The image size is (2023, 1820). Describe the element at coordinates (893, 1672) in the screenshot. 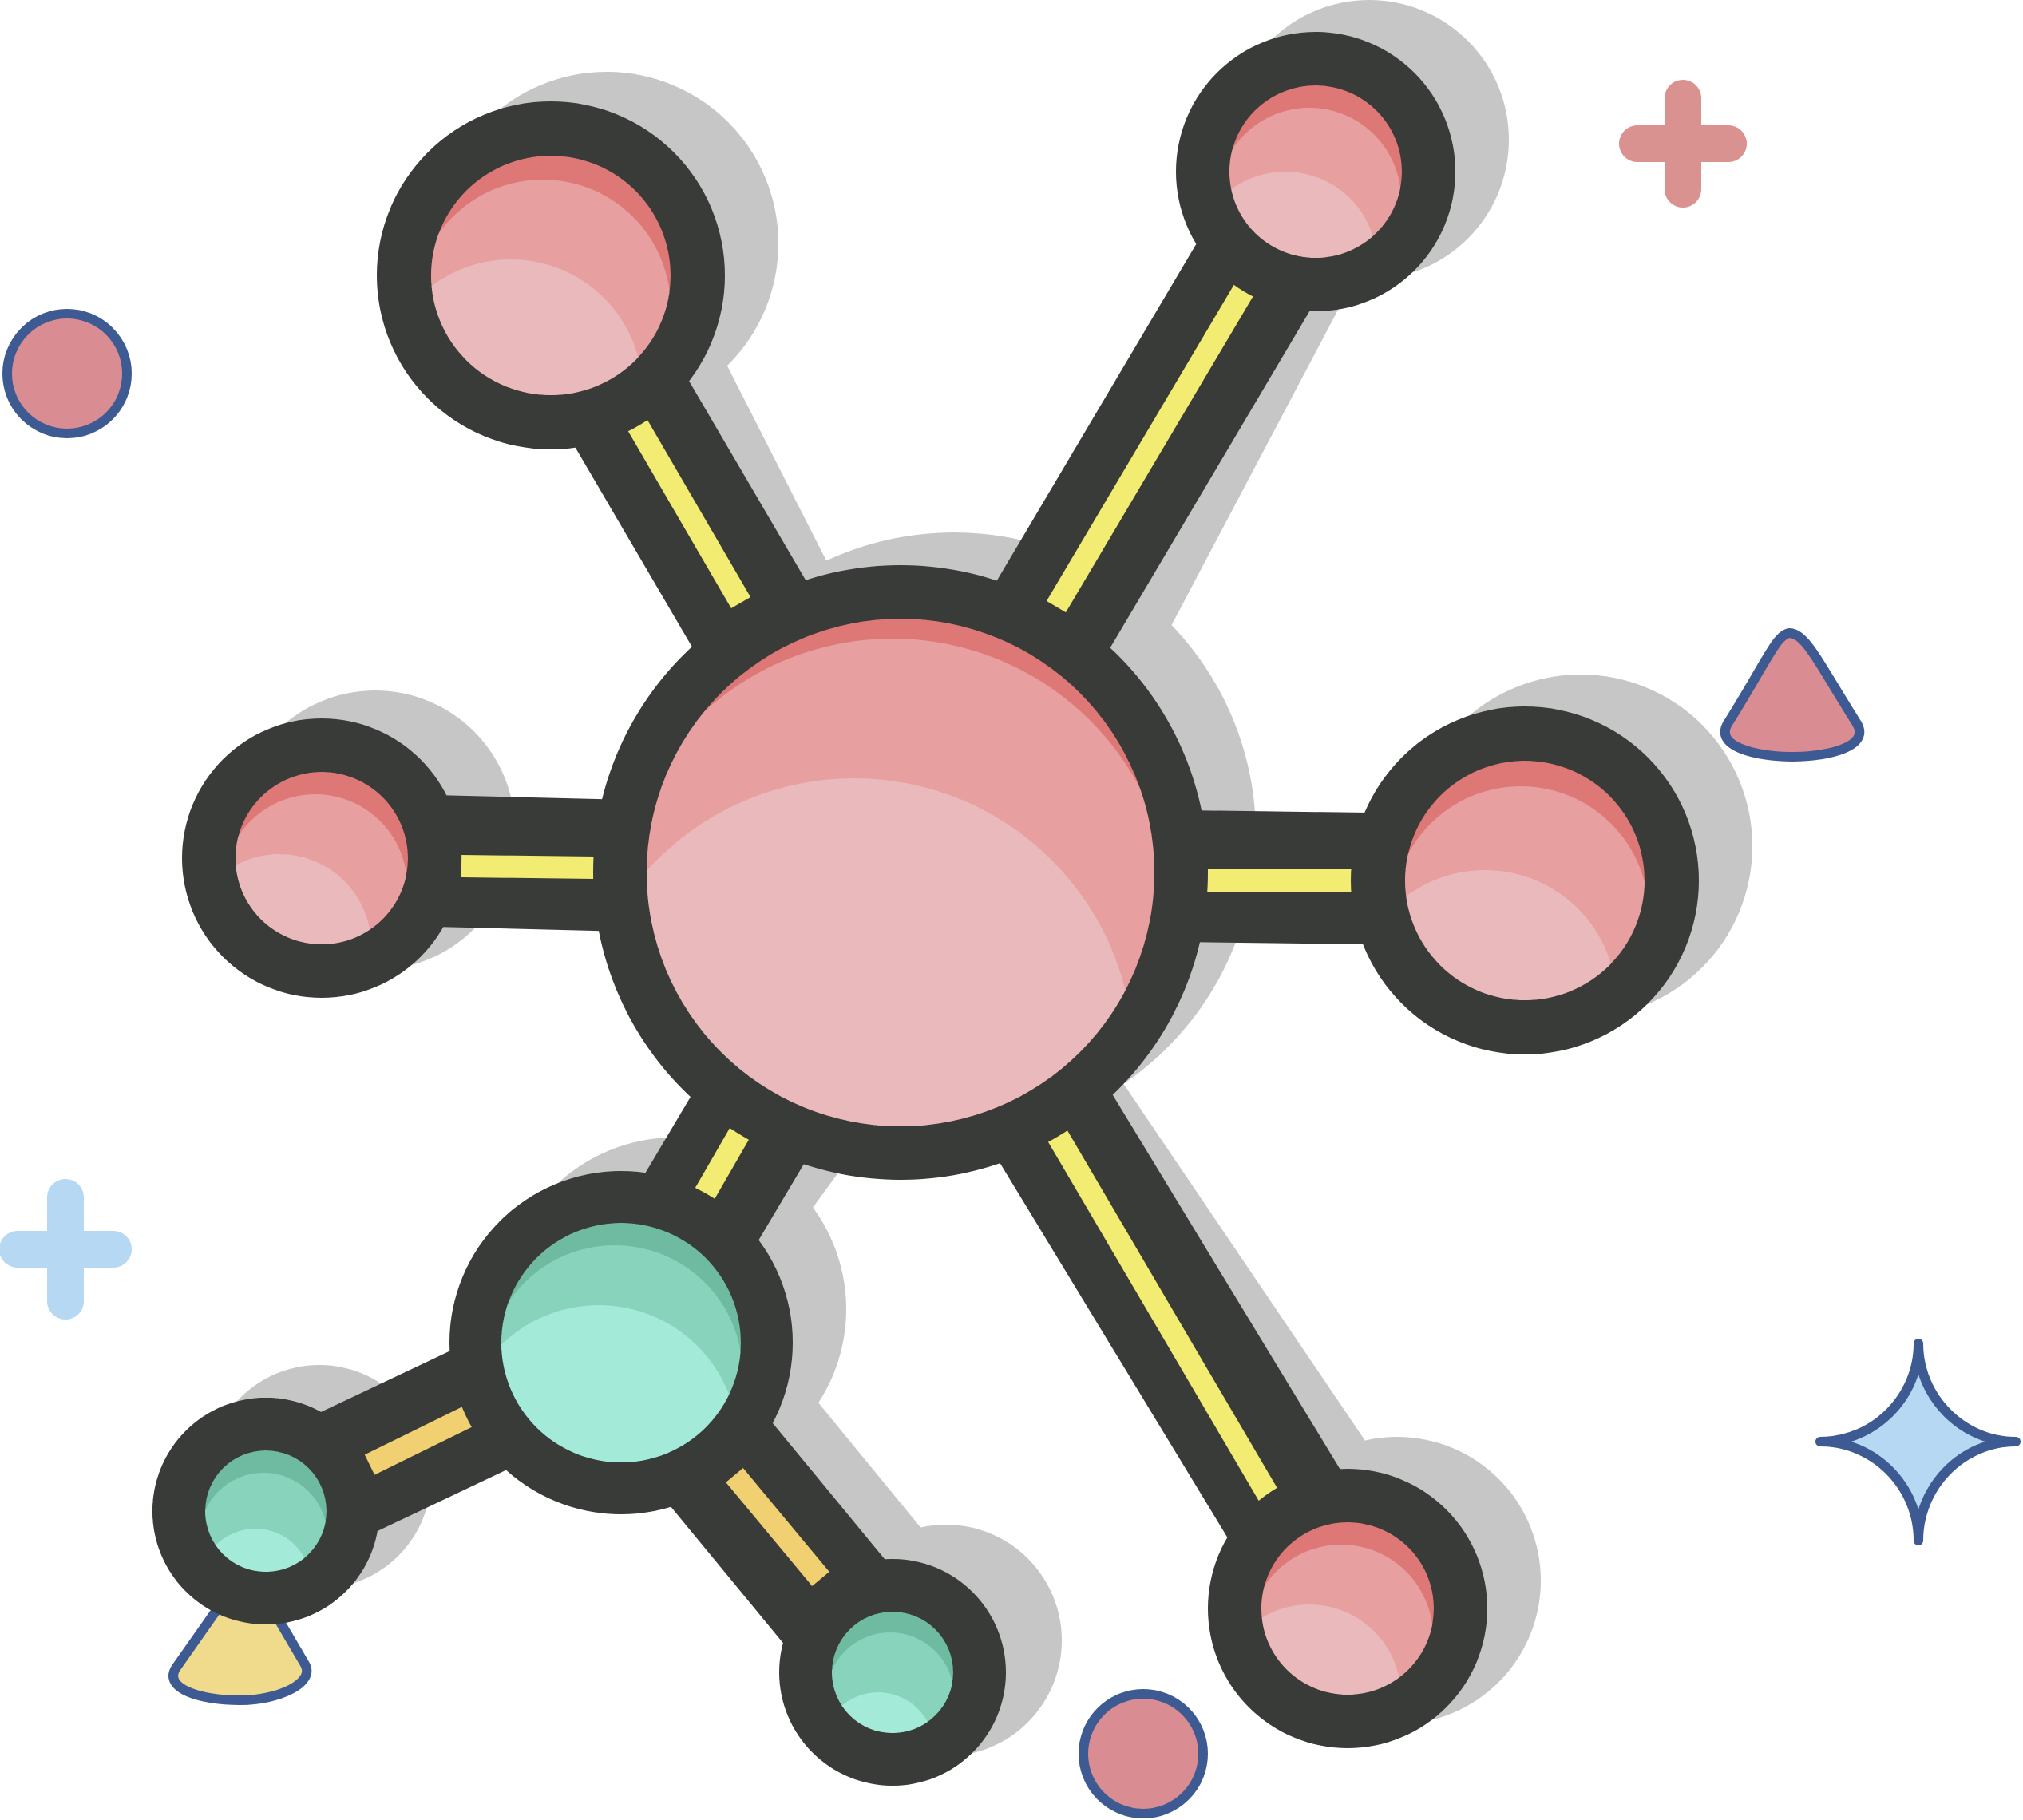

I see `atom-green-small-right` at that location.